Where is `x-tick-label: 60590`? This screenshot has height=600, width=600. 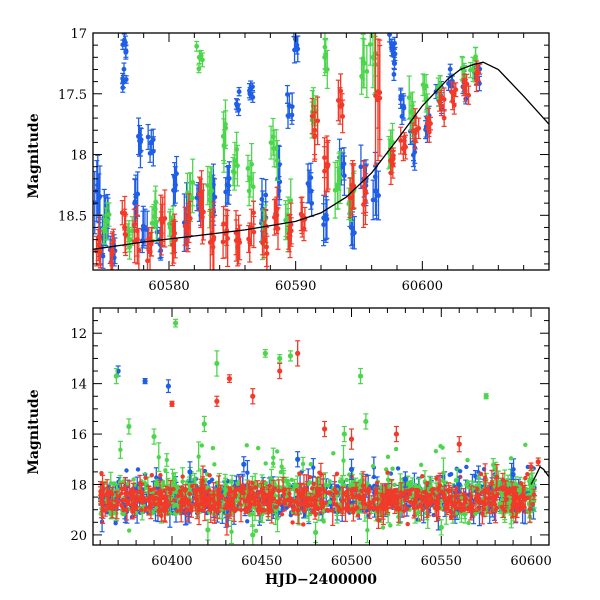 x-tick-label: 60590 is located at coordinates (295, 286).